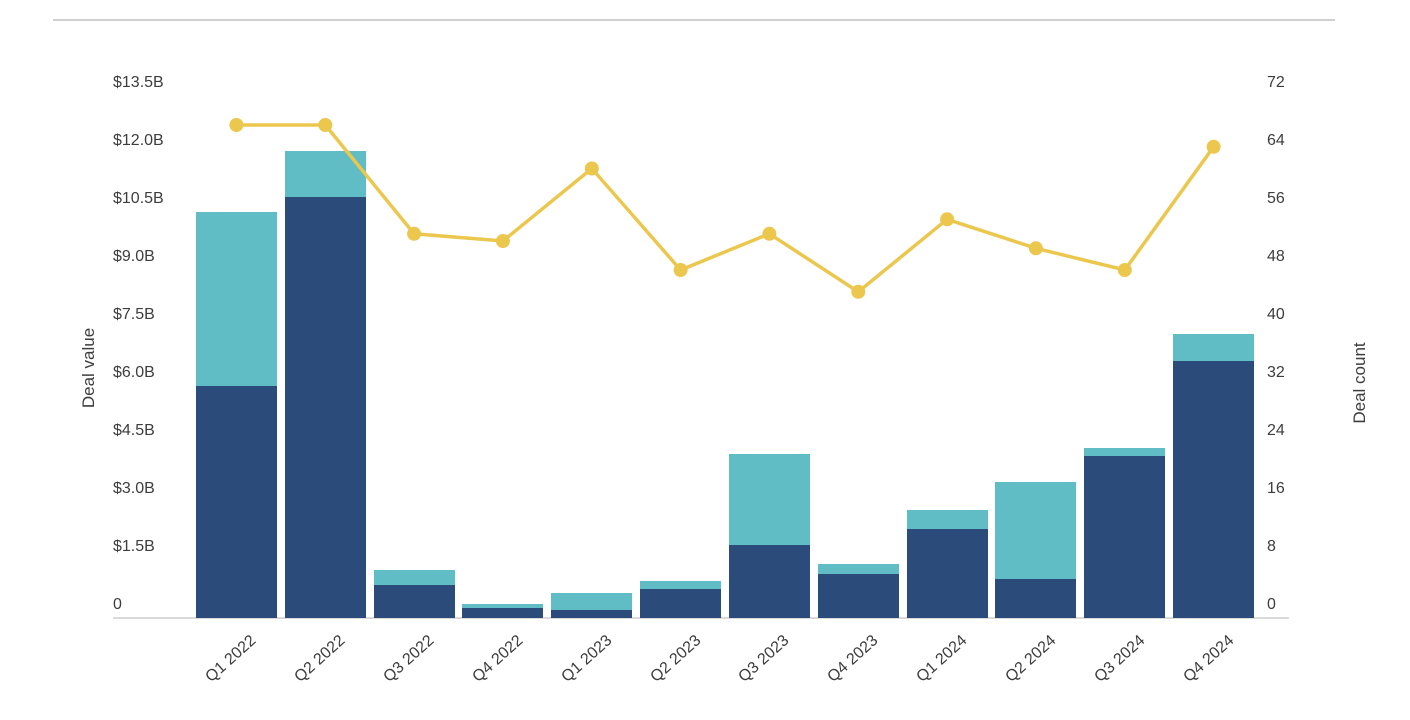 This screenshot has height=720, width=1410. I want to click on deal-count-point: Q4 2023, so click(858, 291).